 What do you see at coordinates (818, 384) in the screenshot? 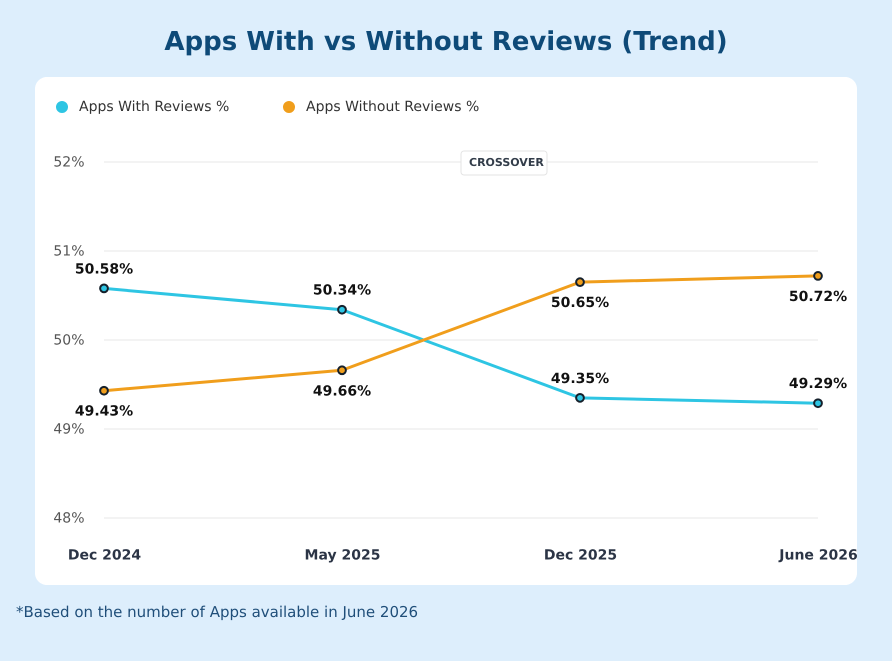
I see `data-label: 49.29%` at bounding box center [818, 384].